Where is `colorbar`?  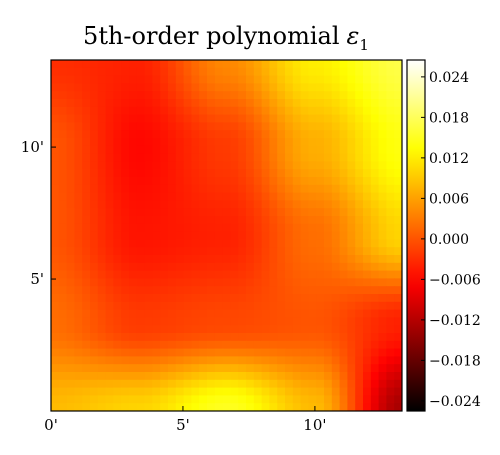 colorbar is located at coordinates (416, 235).